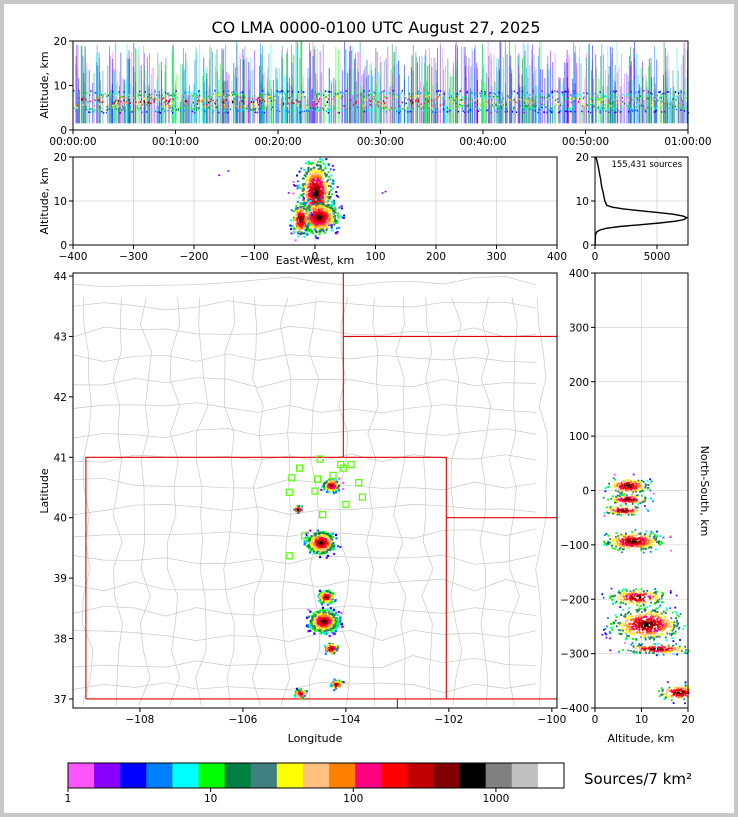  What do you see at coordinates (640, 738) in the screenshot?
I see `northsouth-altitude-xlabel: Altitude, km` at bounding box center [640, 738].